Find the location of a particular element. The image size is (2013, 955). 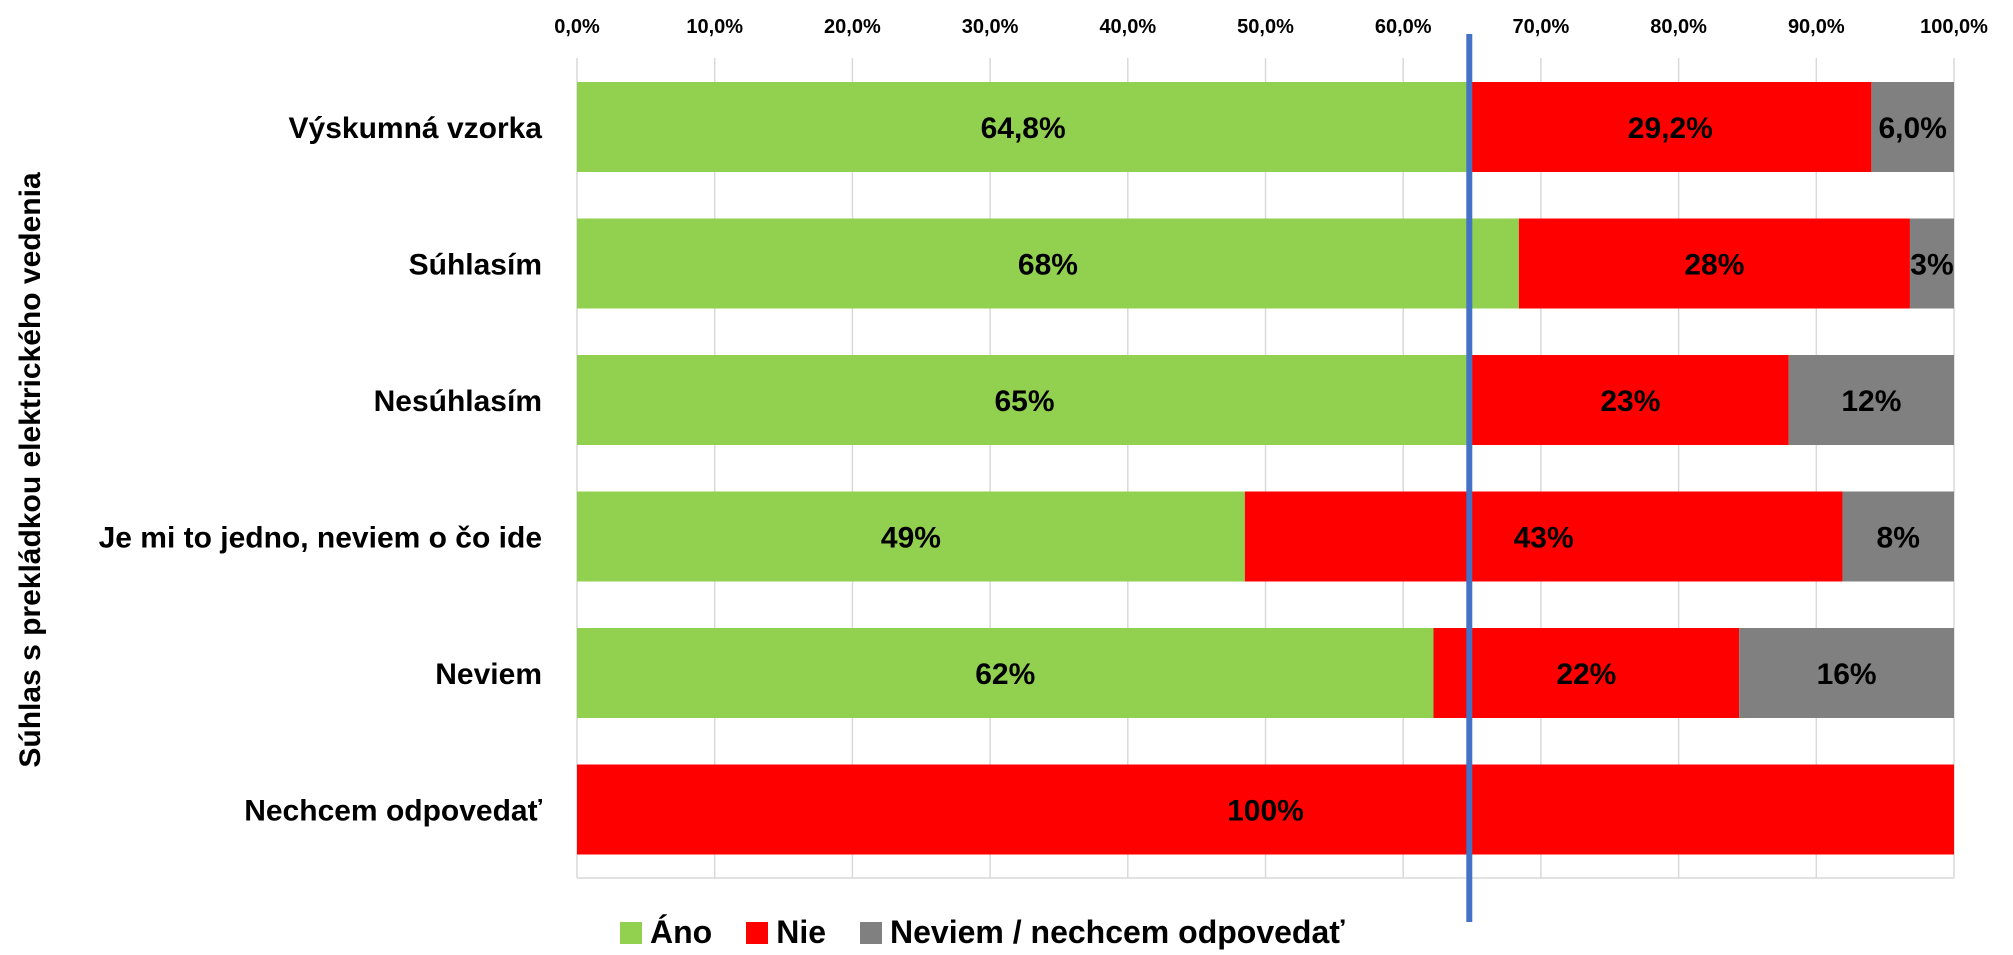

x-tick-label: 80,0% is located at coordinates (1678, 27).